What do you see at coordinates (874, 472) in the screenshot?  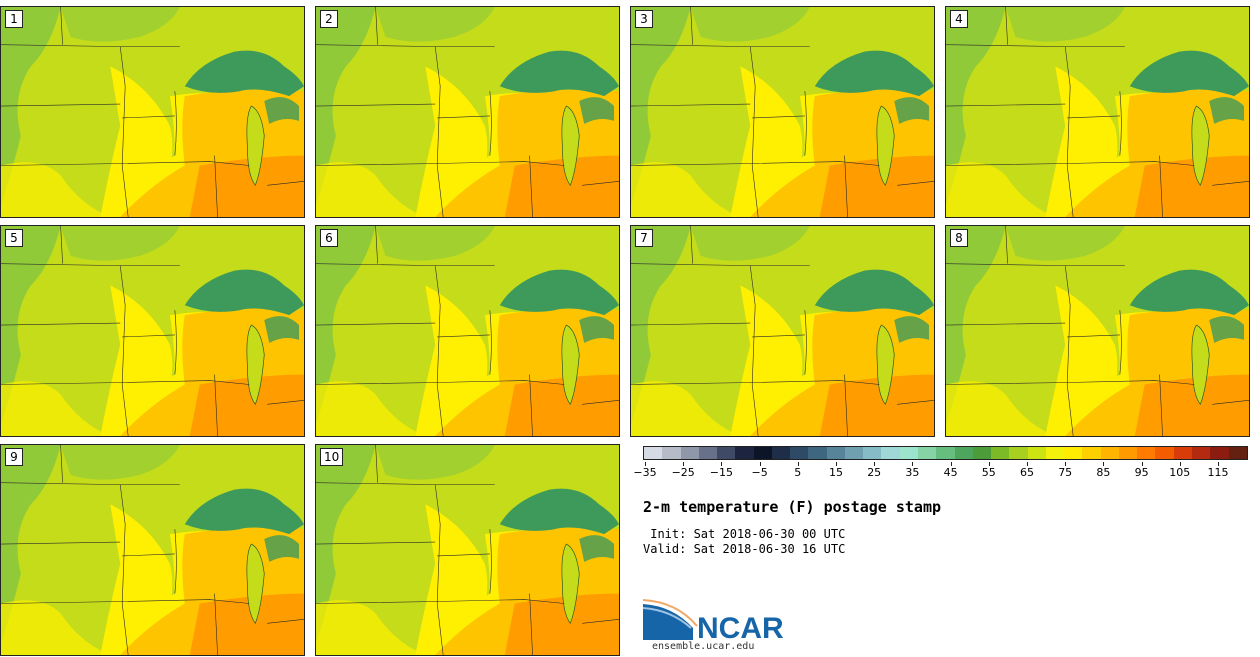 I see `colorbar-tick-label: 25` at bounding box center [874, 472].